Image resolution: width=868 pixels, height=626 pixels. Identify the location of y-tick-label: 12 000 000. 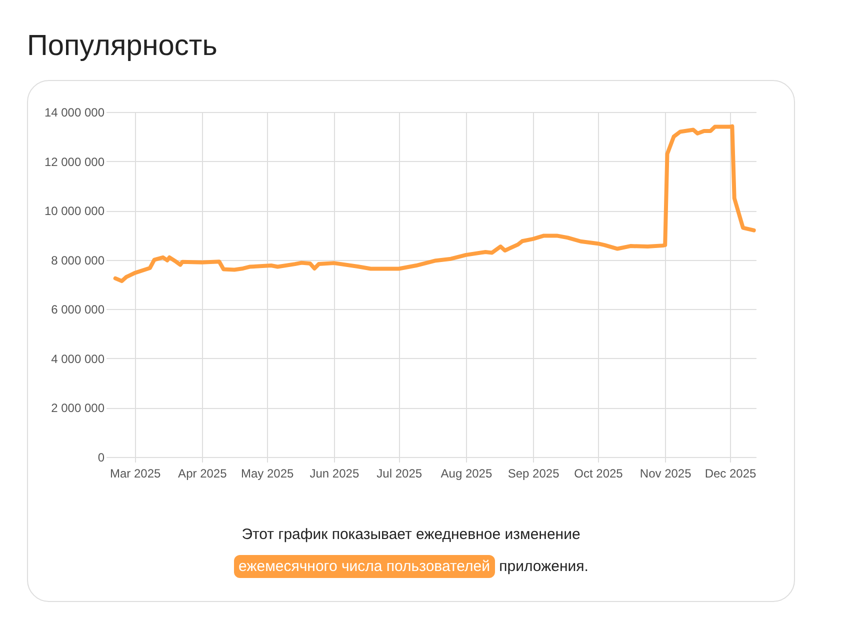
(74, 161).